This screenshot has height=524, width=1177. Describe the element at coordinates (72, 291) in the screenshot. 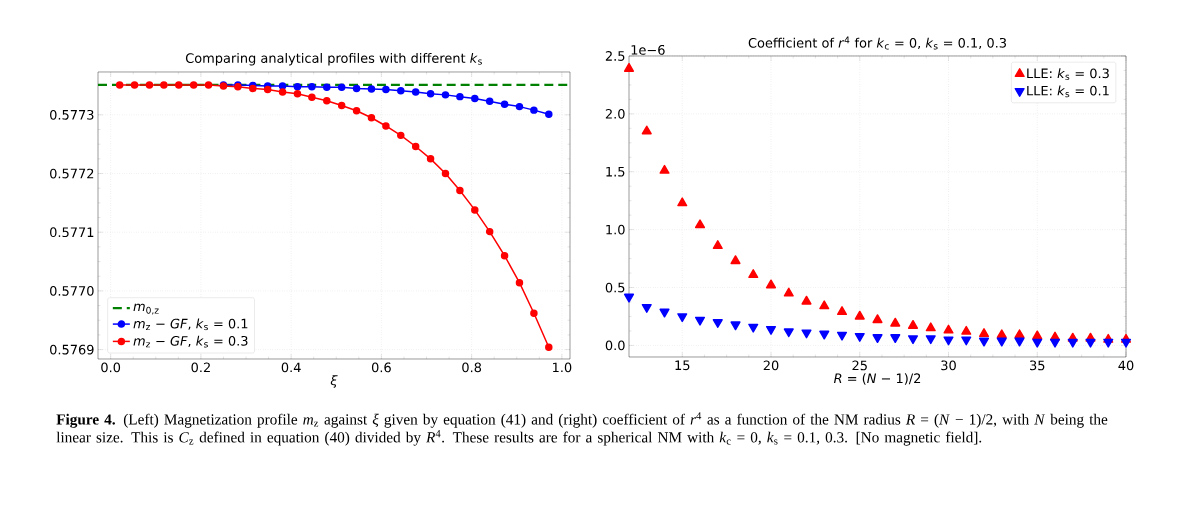

I see `y-tick-label: 0.5770` at that location.